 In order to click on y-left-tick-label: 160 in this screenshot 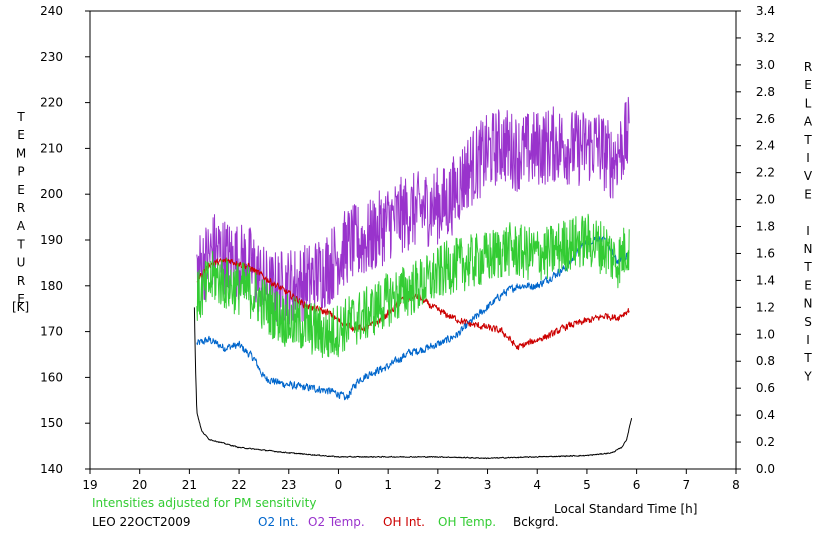, I will do `click(51, 377)`.